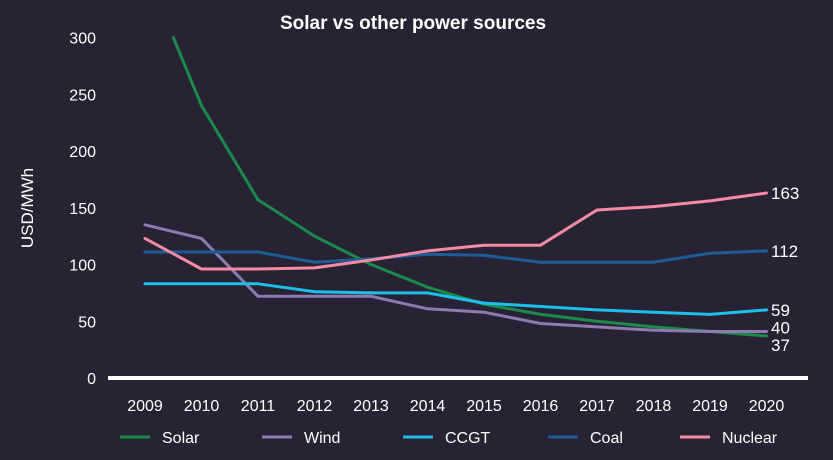  Describe the element at coordinates (455, 256) in the screenshot. I see `series-line-coal` at that location.